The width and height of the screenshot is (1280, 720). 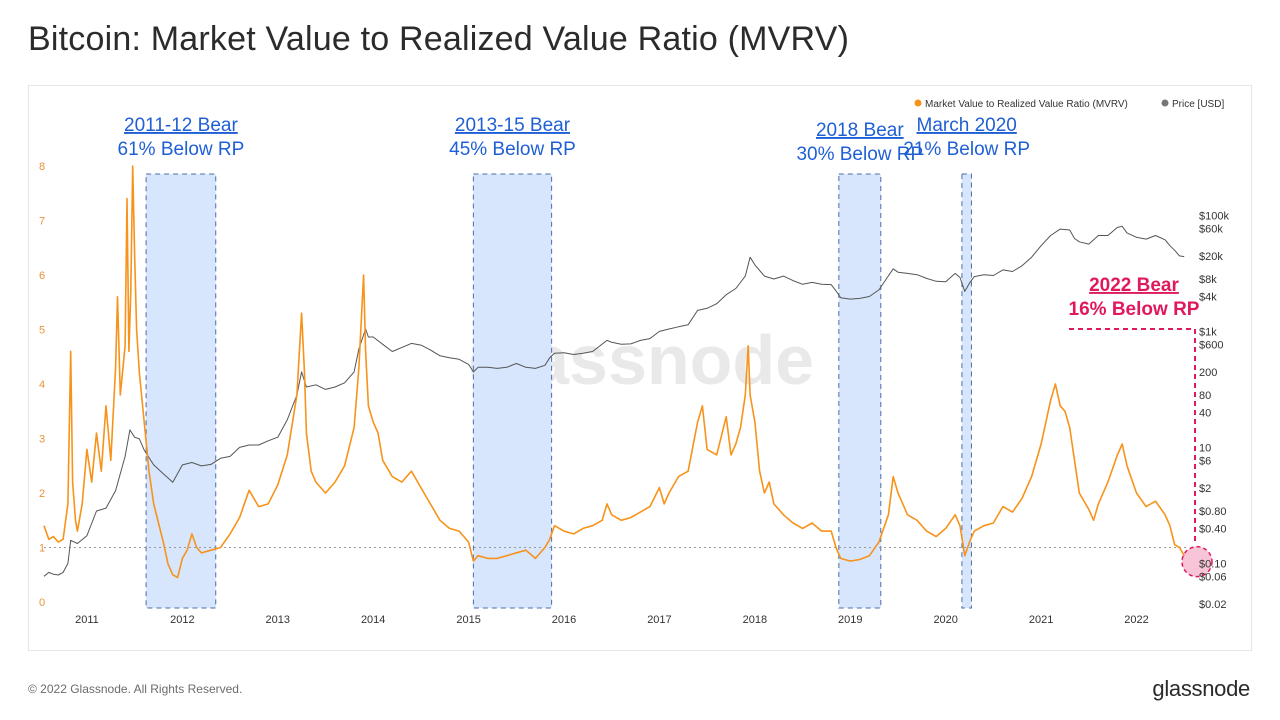 What do you see at coordinates (850, 620) in the screenshot?
I see `x-tick-2019: 2019` at bounding box center [850, 620].